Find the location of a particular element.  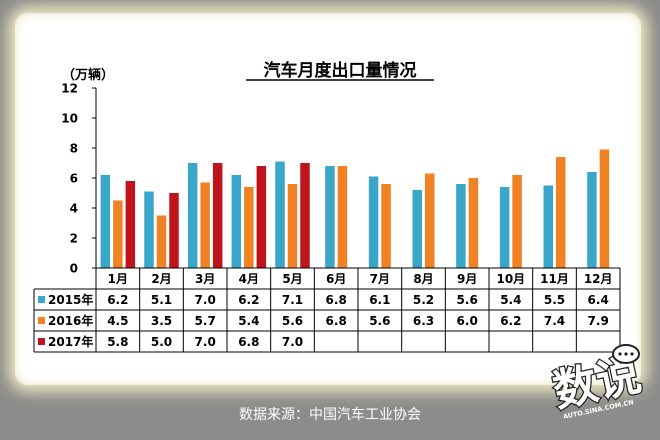

bar-2017年-2月 is located at coordinates (174, 230).